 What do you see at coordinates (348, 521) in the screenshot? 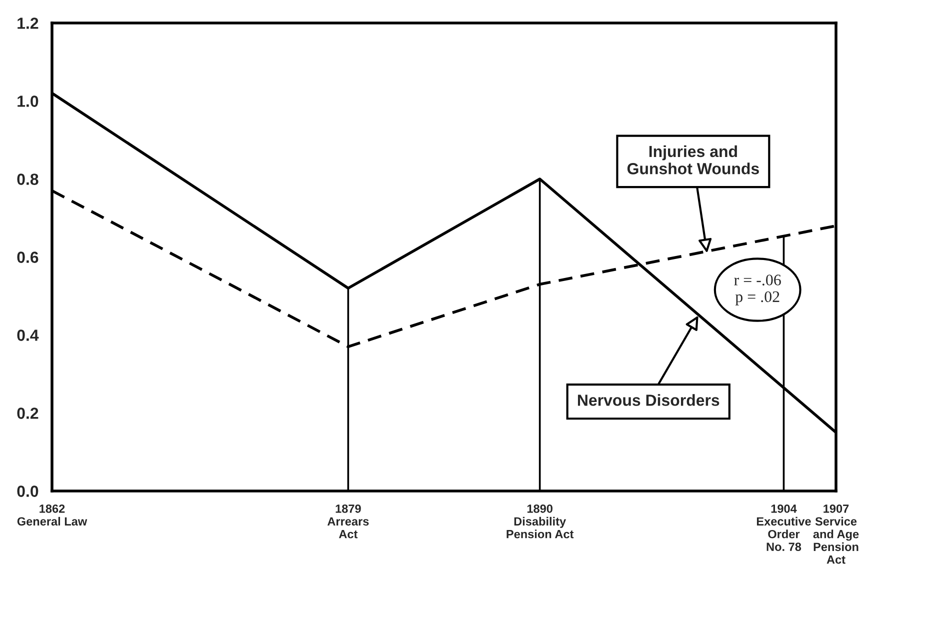
I see `x-tick-label: 1879 Arrears Act` at bounding box center [348, 521].